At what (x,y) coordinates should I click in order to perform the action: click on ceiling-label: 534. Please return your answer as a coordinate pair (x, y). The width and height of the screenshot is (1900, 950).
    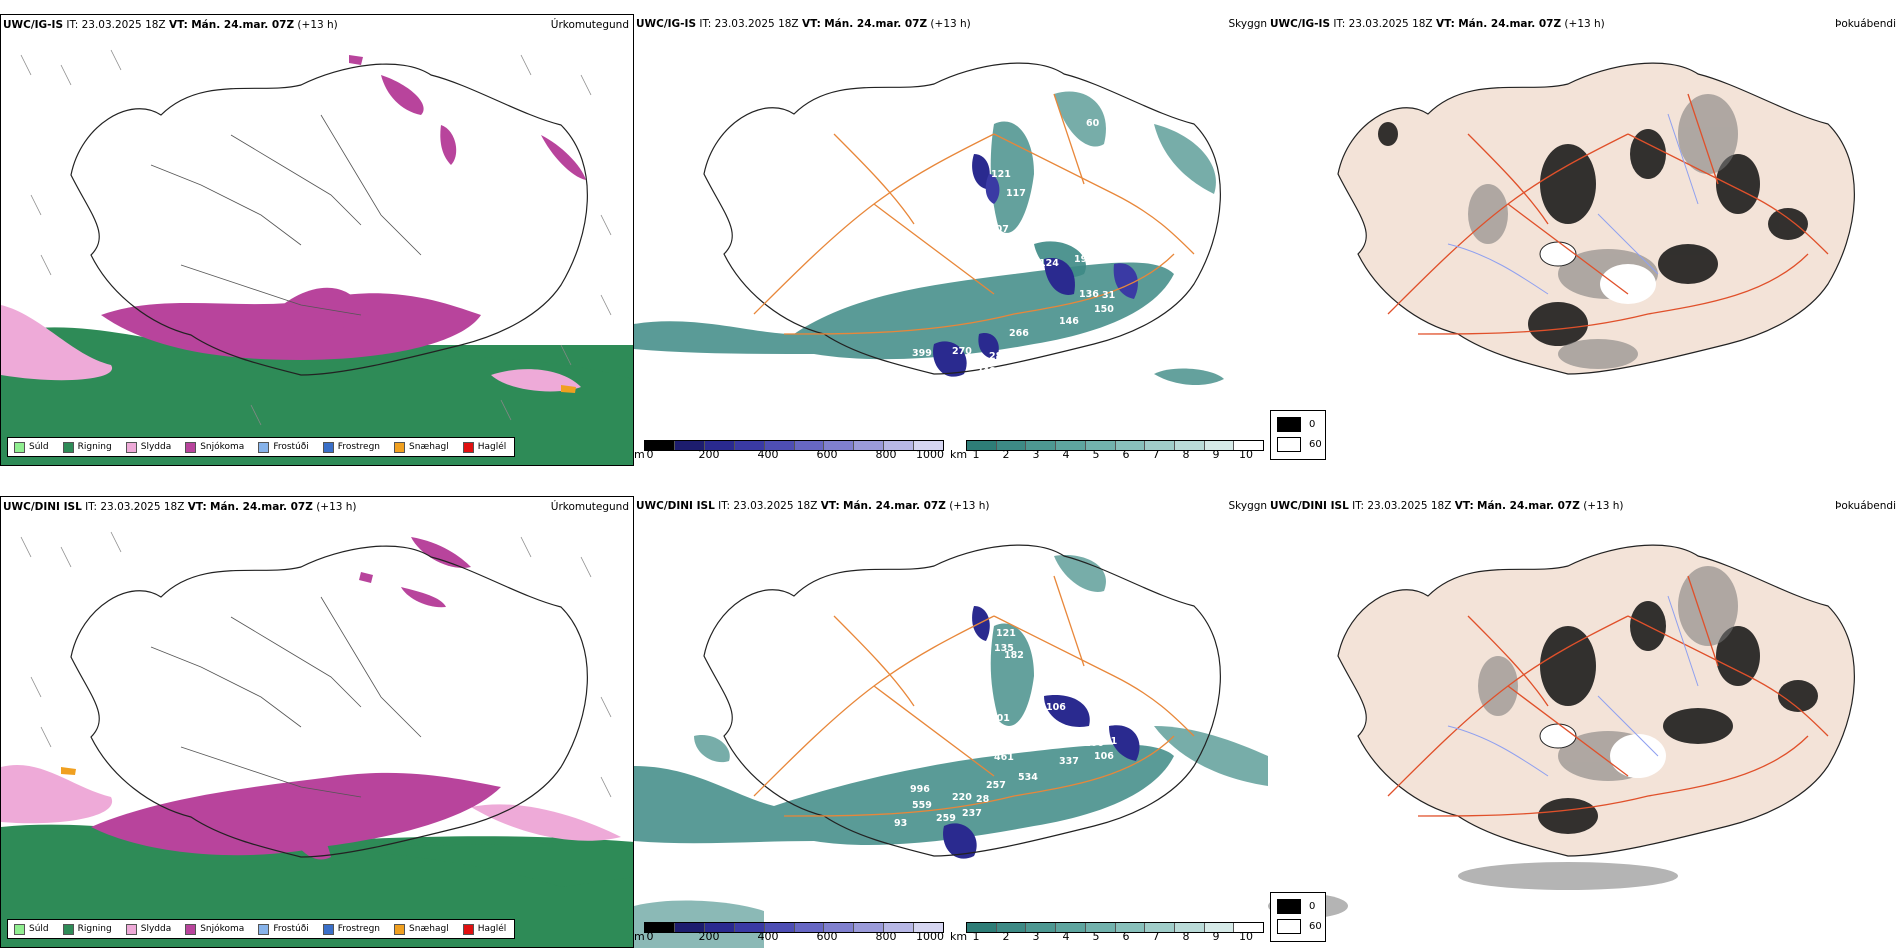
    Looking at the image, I should click on (1028, 777).